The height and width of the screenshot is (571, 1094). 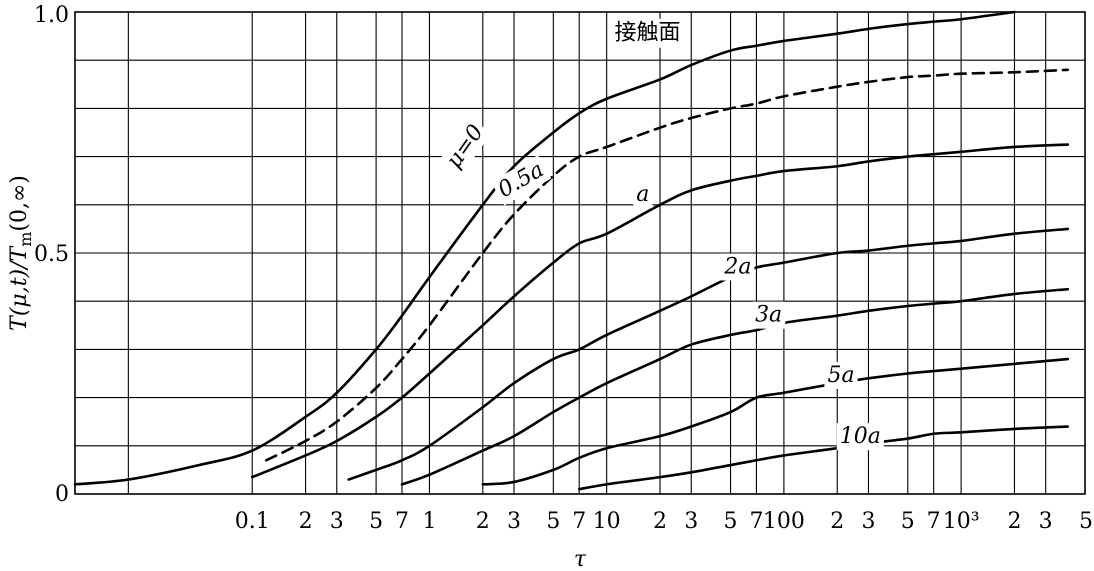 What do you see at coordinates (429, 521) in the screenshot?
I see `x-tick-label: 1` at bounding box center [429, 521].